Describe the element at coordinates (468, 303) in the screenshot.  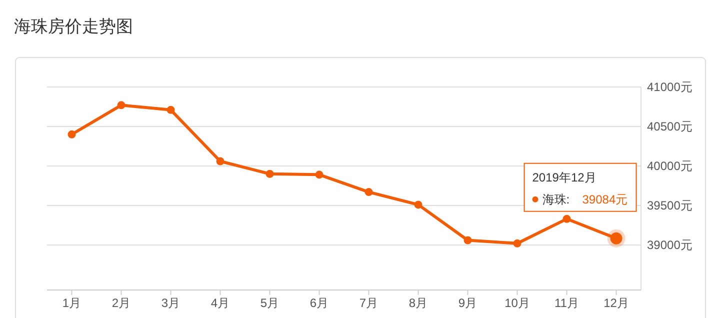
I see `x-tick-label: 9月` at that location.